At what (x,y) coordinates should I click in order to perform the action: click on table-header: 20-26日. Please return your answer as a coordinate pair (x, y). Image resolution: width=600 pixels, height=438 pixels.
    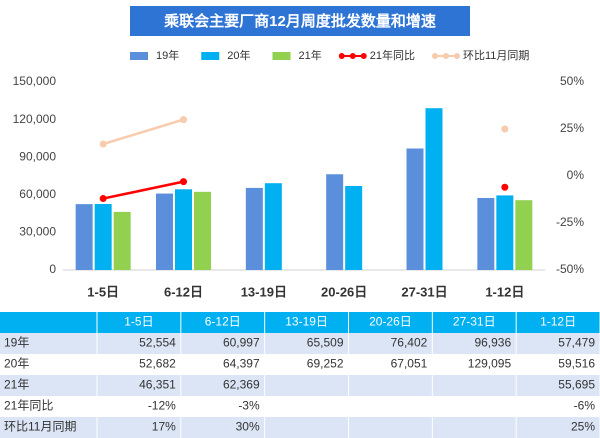
    Looking at the image, I should click on (390, 322).